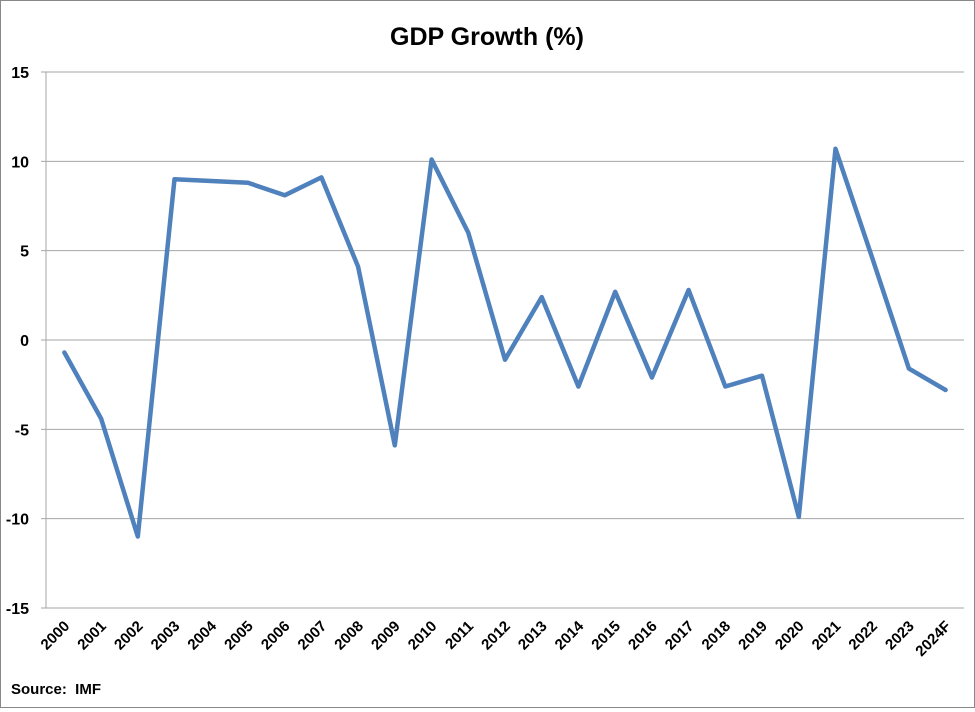  Describe the element at coordinates (92, 636) in the screenshot. I see `x-tick-label: 2001` at that location.